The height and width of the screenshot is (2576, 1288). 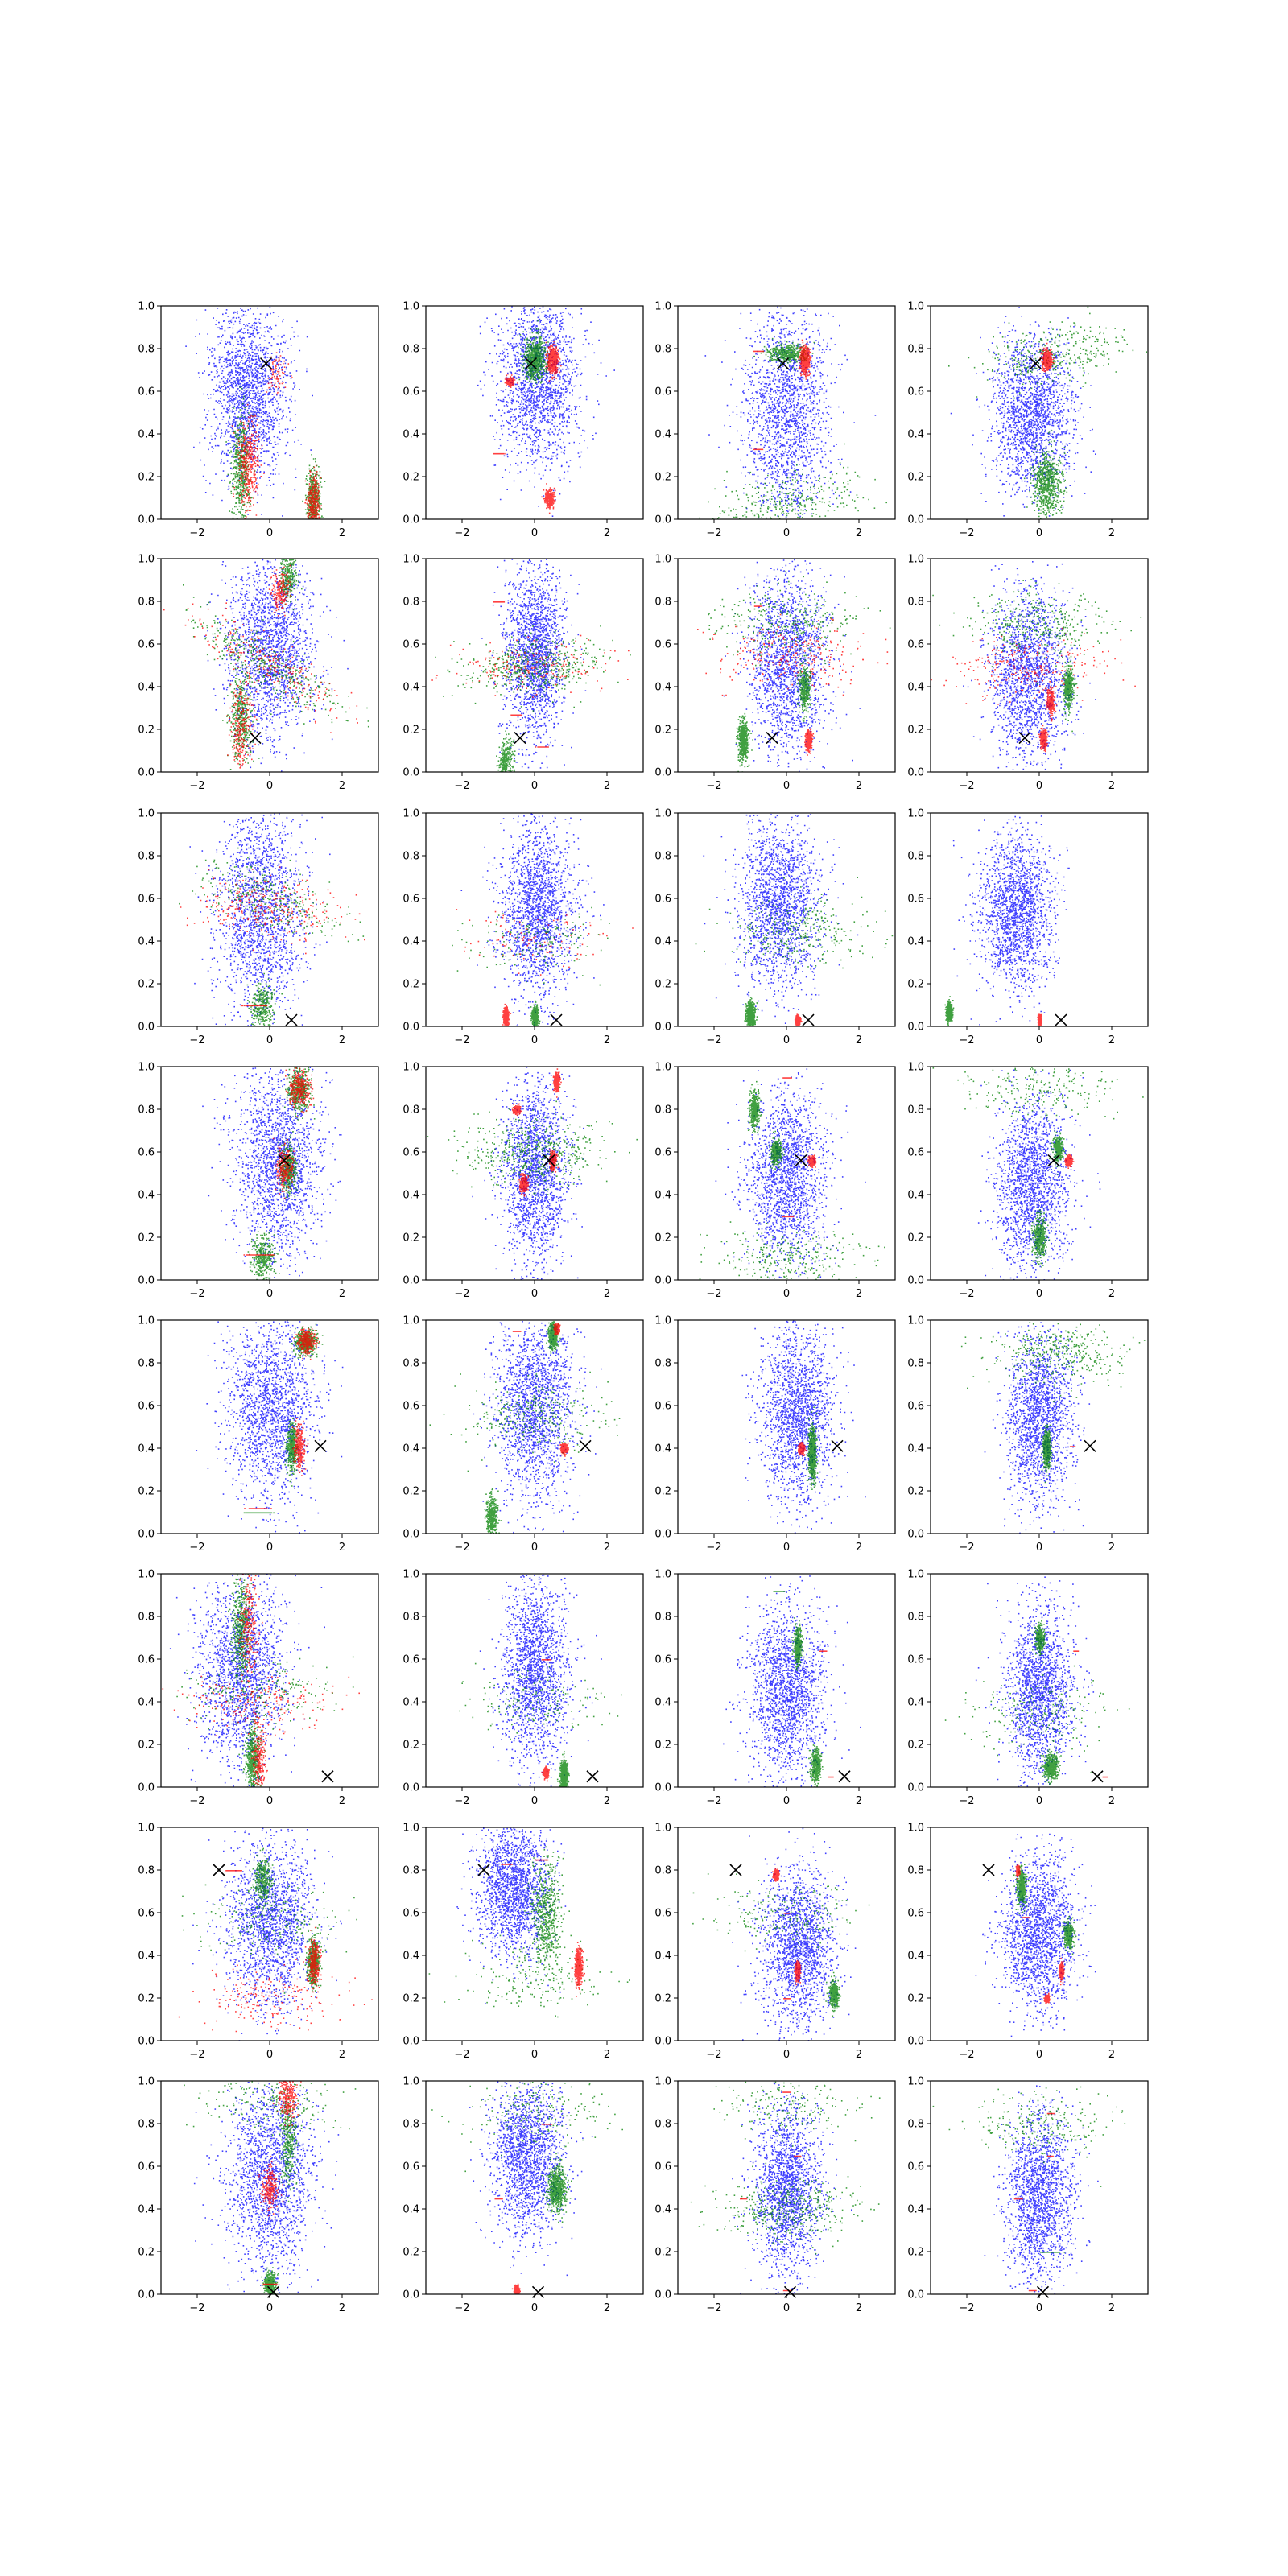 What do you see at coordinates (775, 420) in the screenshot?
I see `panel-r1-c3: −2 0 2 0.0 0.2 0.4 0.6 0.8 1.0` at bounding box center [775, 420].